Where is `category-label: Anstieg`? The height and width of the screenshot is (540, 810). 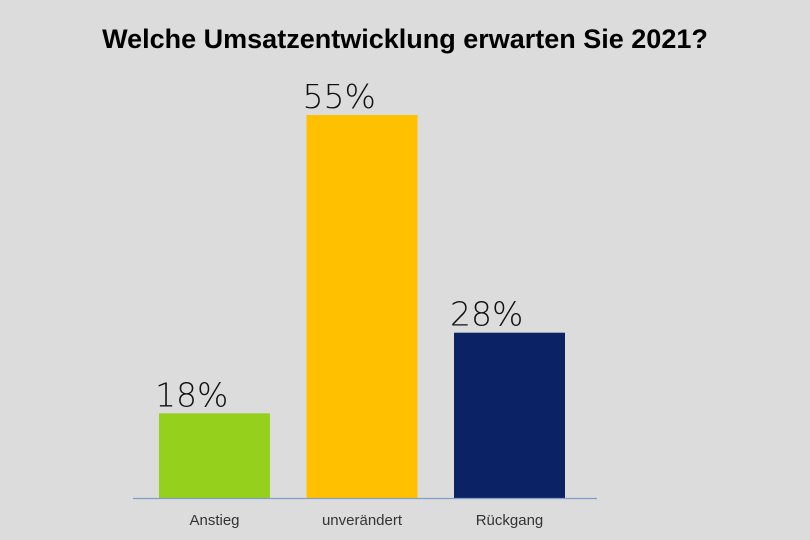 category-label: Anstieg is located at coordinates (214, 520).